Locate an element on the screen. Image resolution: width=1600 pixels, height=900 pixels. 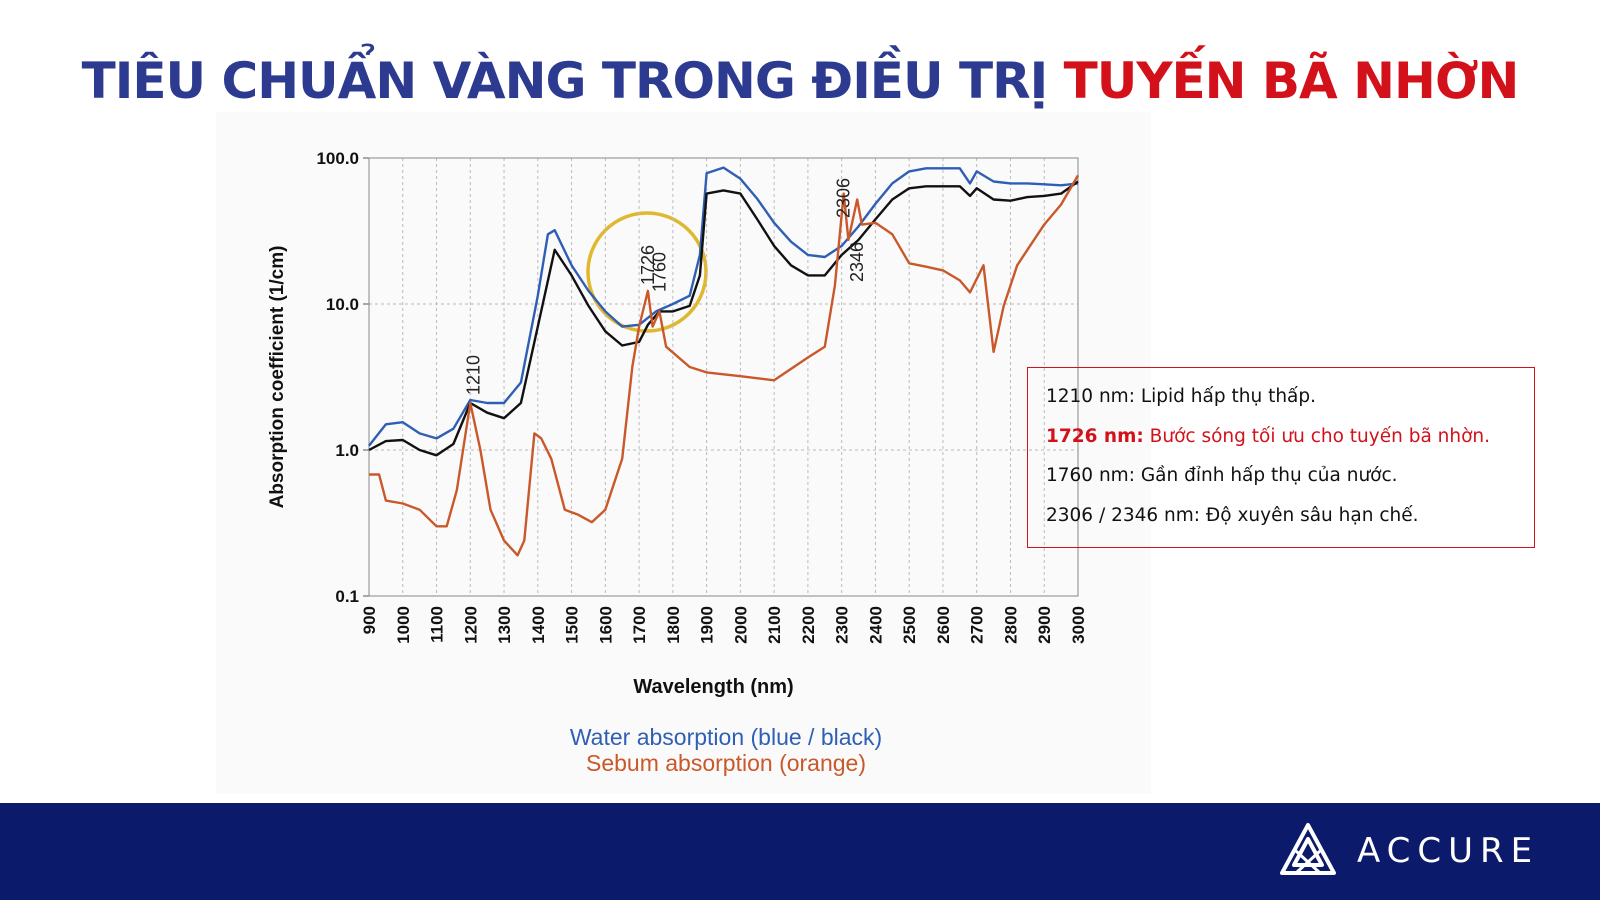
x-tick-label: 3000 is located at coordinates (1078, 625).